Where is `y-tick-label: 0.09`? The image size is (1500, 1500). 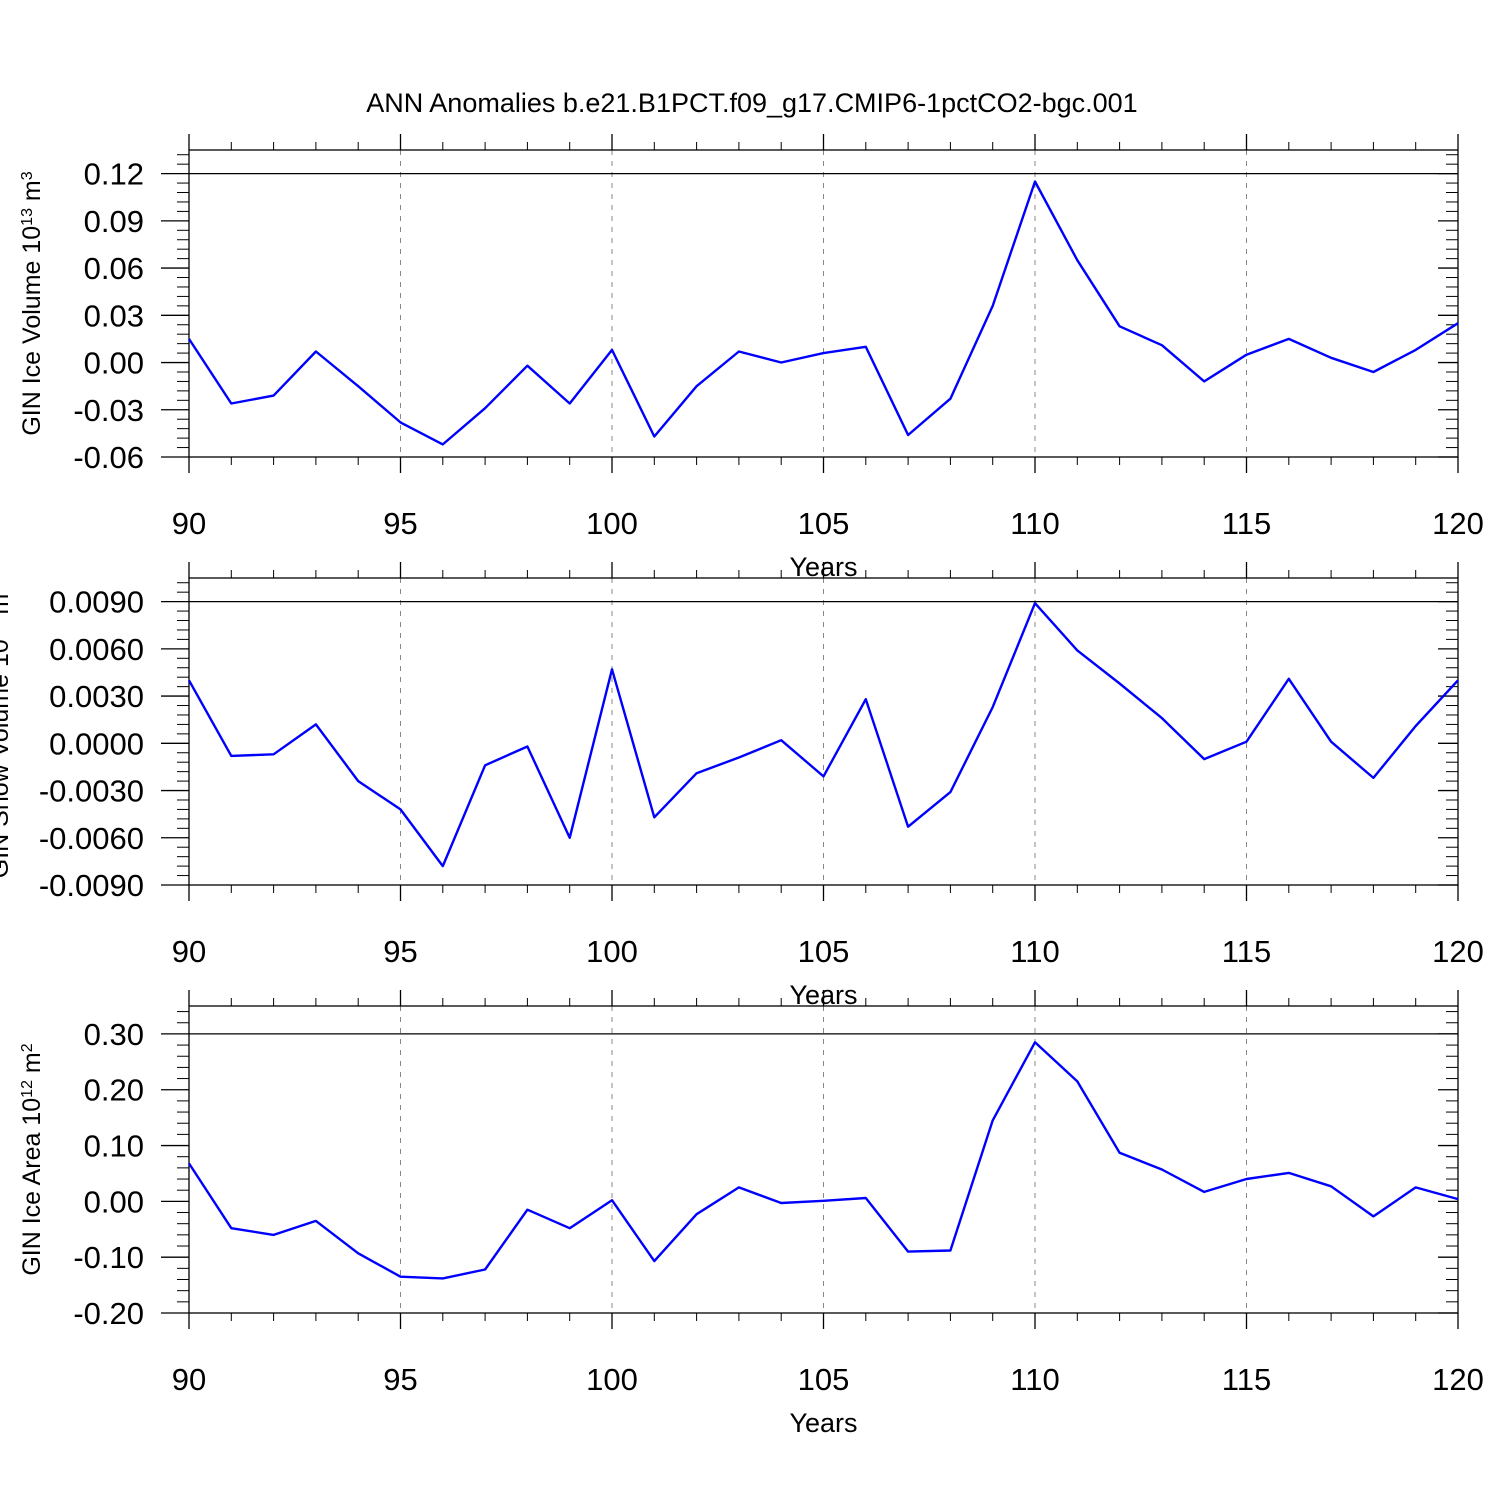 y-tick-label: 0.09 is located at coordinates (114, 221).